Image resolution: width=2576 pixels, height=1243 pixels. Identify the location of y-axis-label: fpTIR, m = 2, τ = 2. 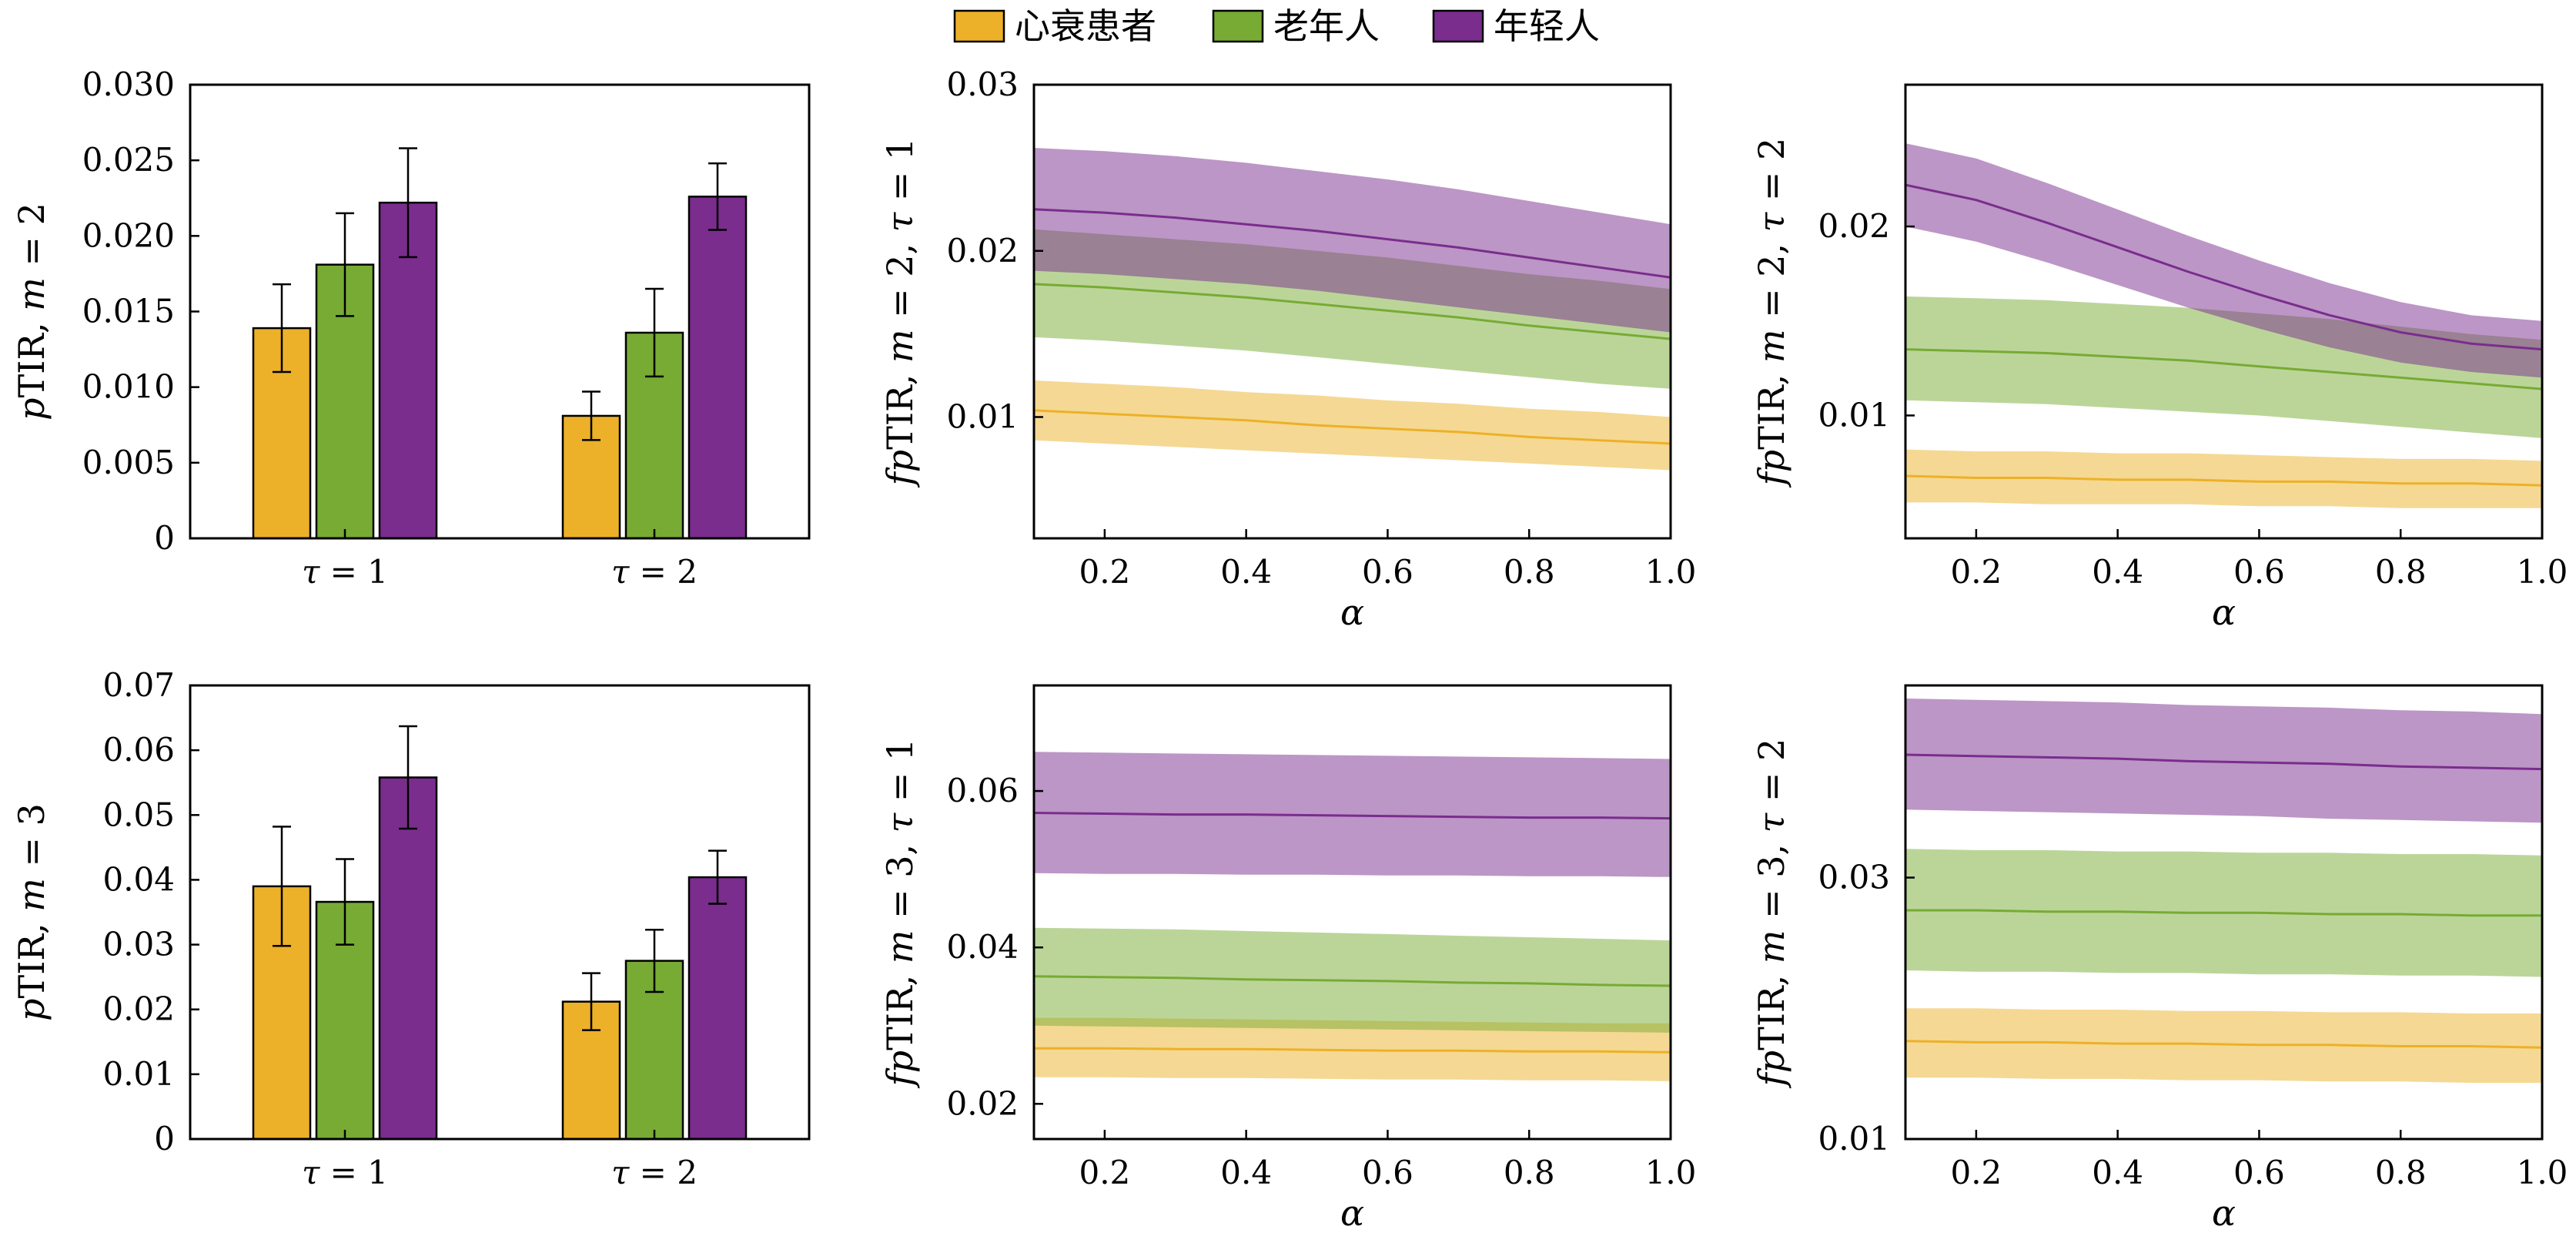
(1772, 313).